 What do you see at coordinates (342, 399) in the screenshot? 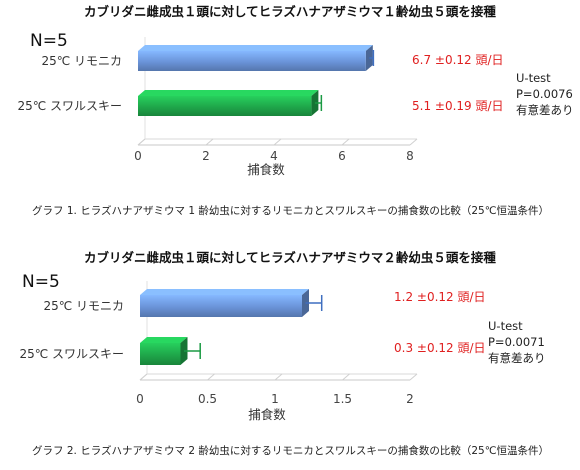
I see `chart-2-tick-label: 1.5` at bounding box center [342, 399].